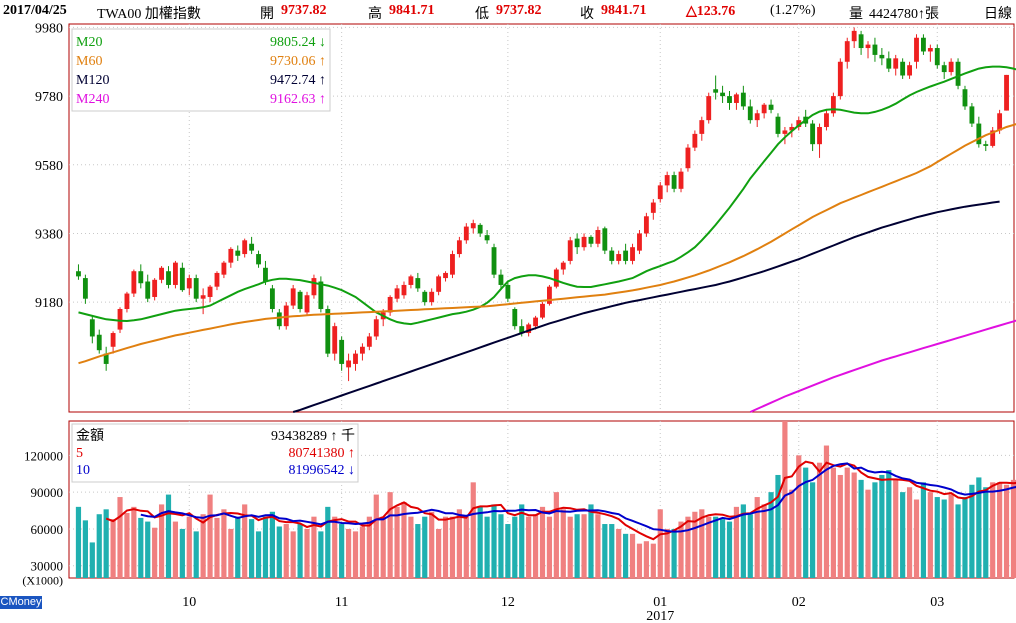 The height and width of the screenshot is (623, 1016). Describe the element at coordinates (79, 453) in the screenshot. I see `legend-vma5-name: 5` at that location.